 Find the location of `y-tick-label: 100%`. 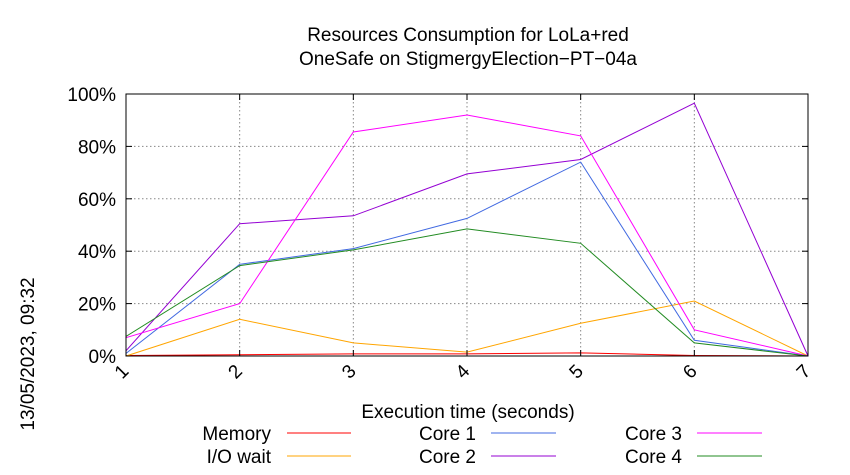

y-tick-label: 100% is located at coordinates (91, 95).